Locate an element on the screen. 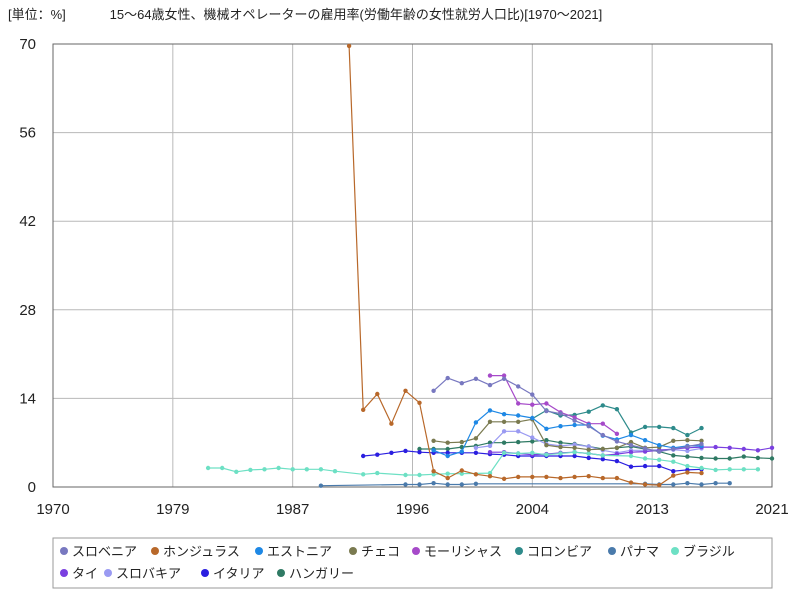  y-tick-label: 0 is located at coordinates (32, 487).